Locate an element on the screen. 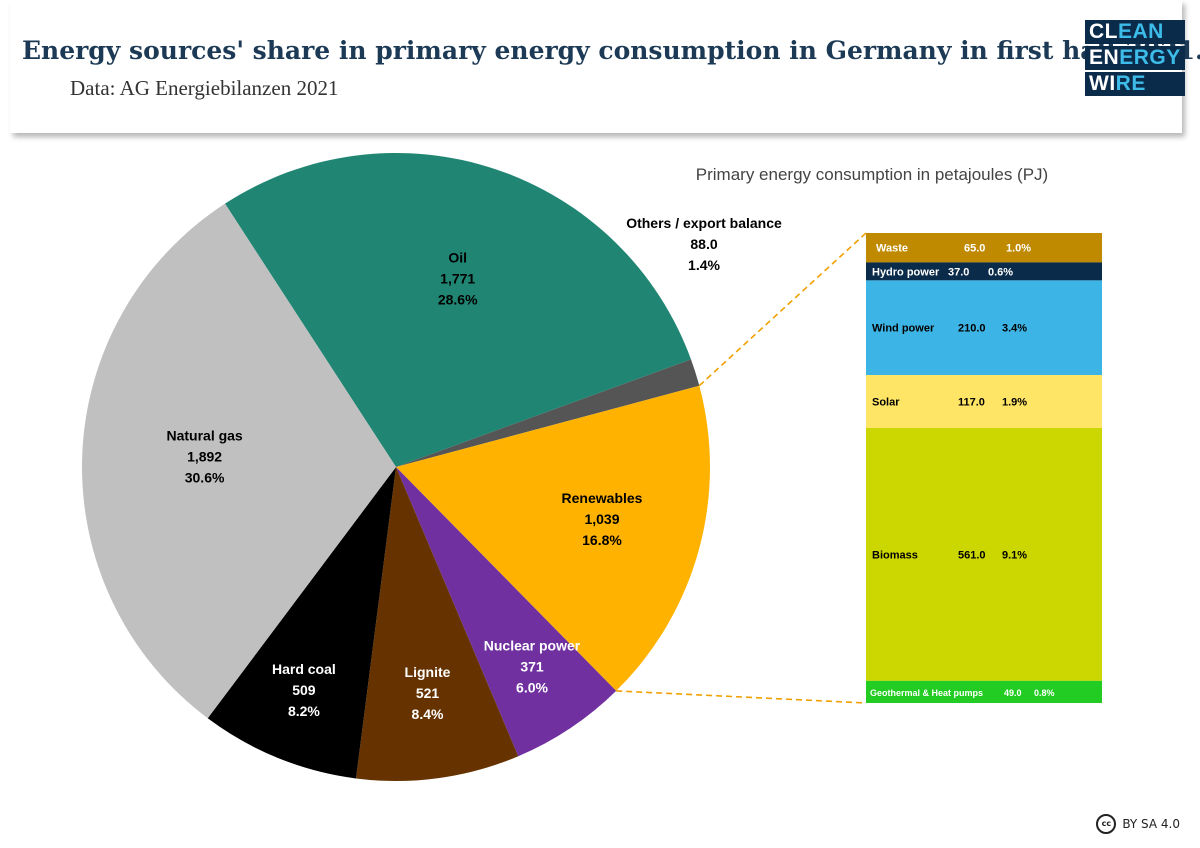 The width and height of the screenshot is (1200, 848). pie-label-nuclear-power-name: Nuclear power is located at coordinates (532, 646).